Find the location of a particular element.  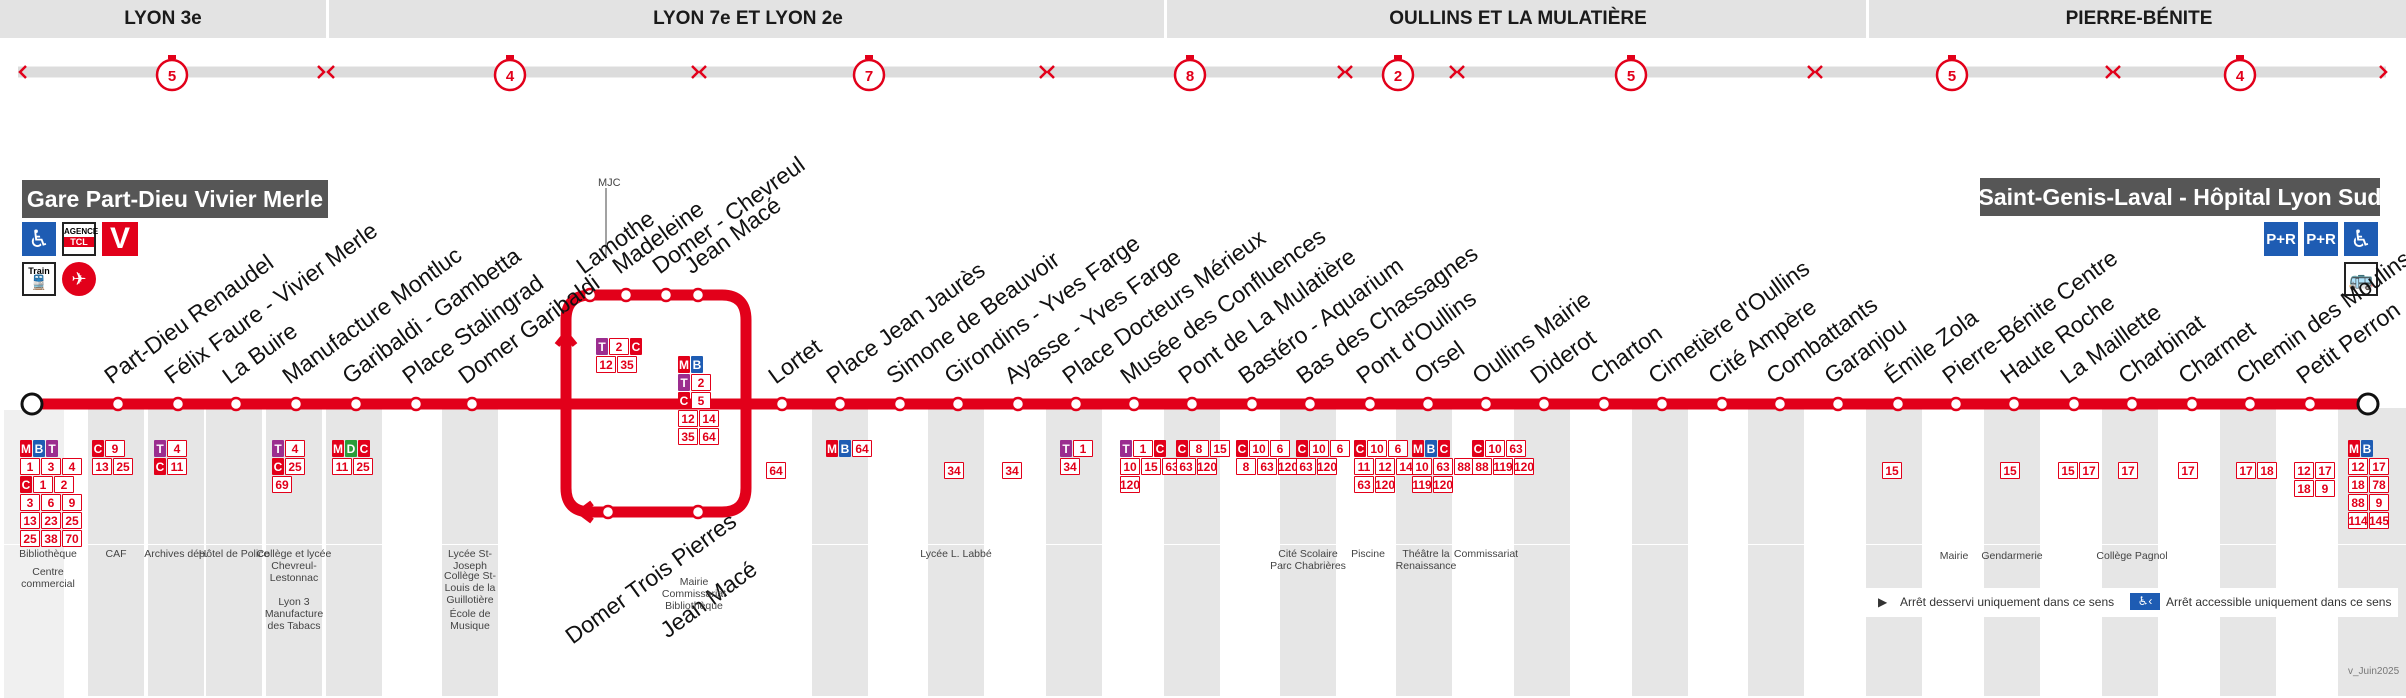

service-text: Centre commercial is located at coordinates (48, 578).